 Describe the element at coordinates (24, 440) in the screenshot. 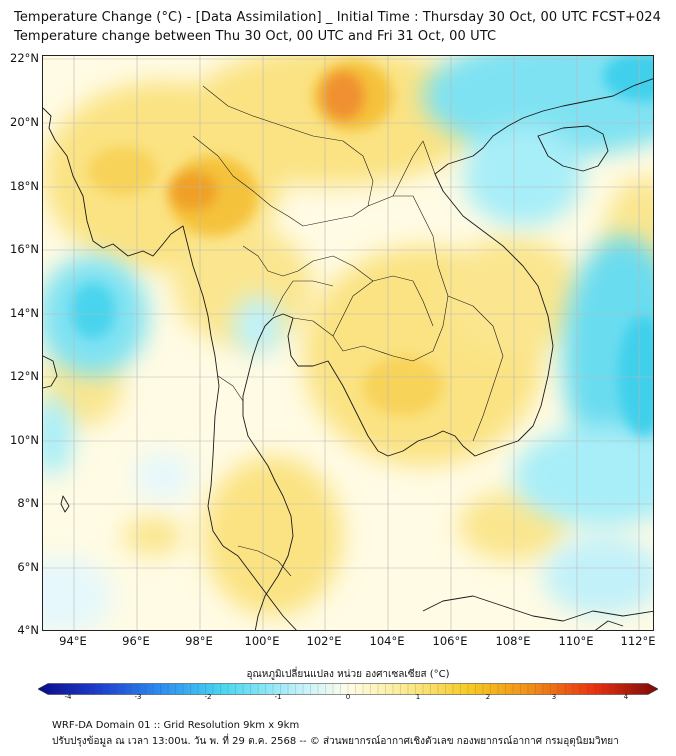

I see `lat-label-10n: 10°N` at that location.